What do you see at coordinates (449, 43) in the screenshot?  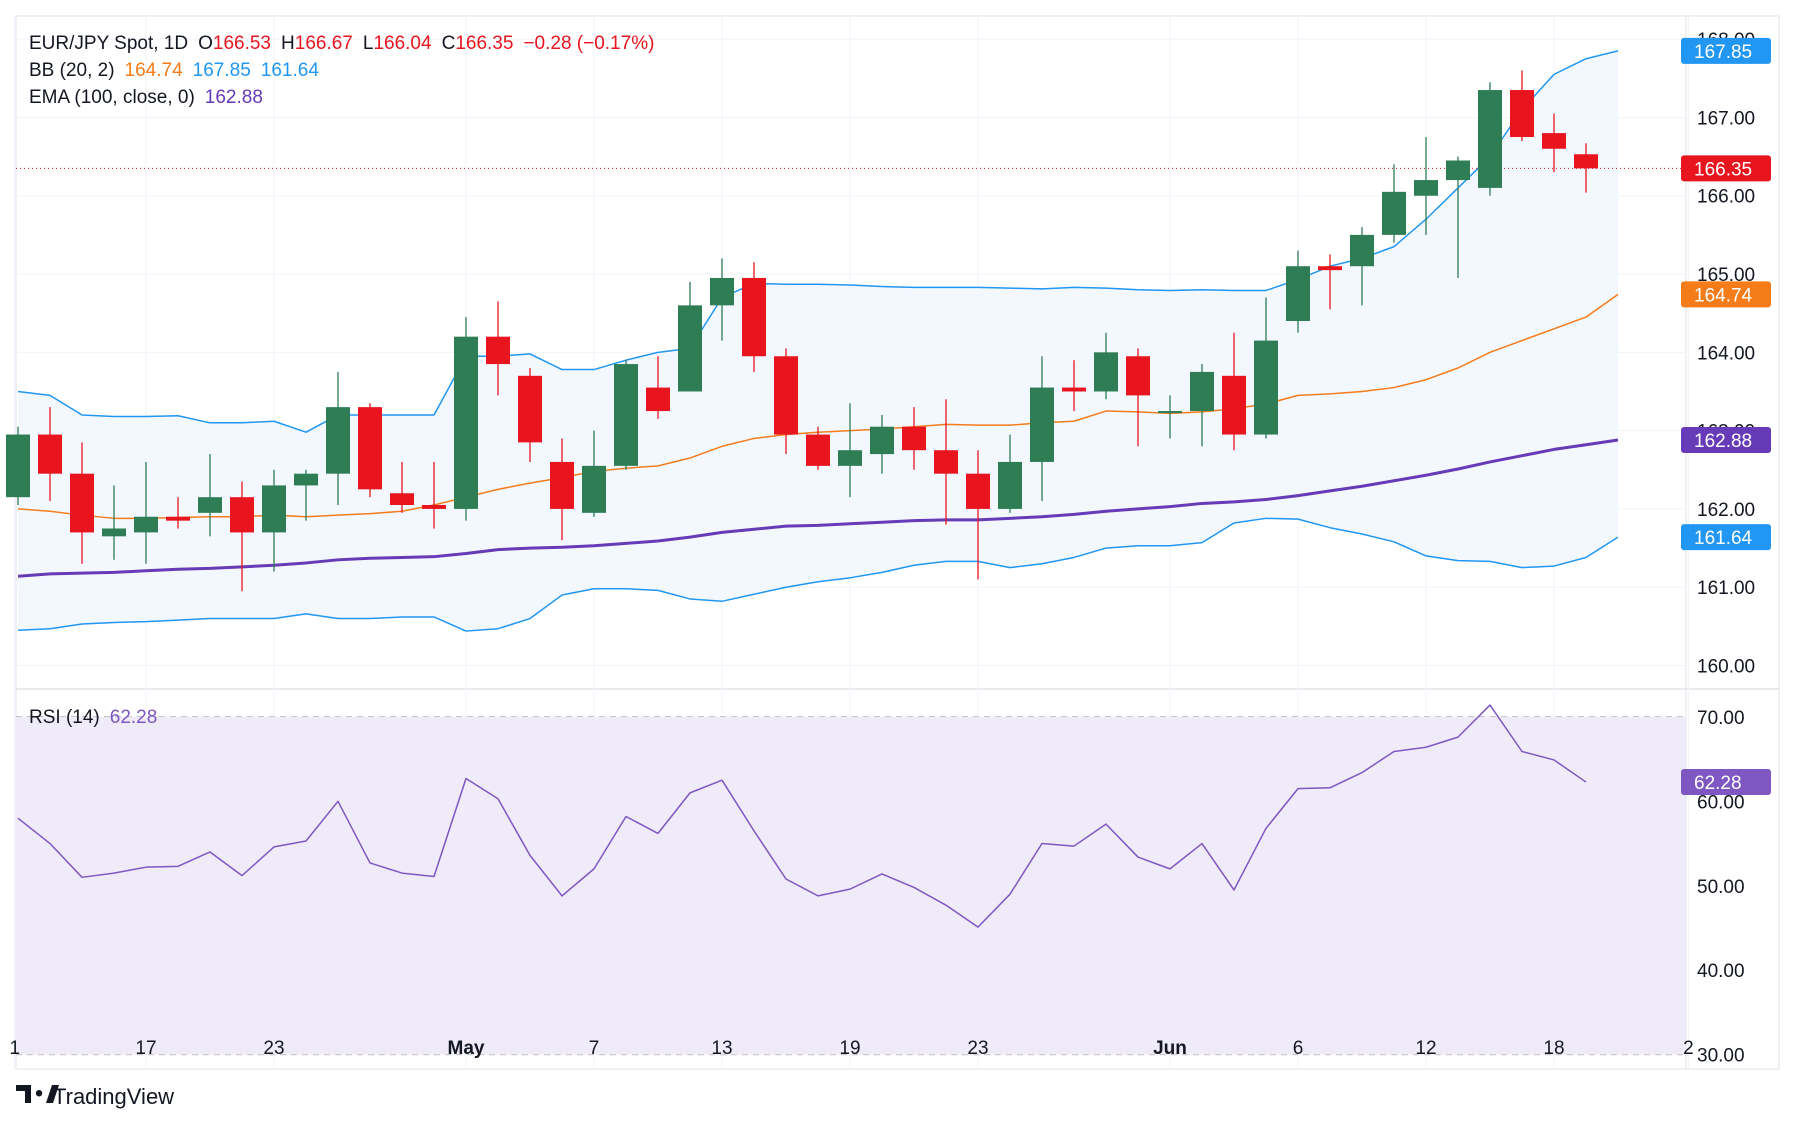 I see `legend-c-label: C` at bounding box center [449, 43].